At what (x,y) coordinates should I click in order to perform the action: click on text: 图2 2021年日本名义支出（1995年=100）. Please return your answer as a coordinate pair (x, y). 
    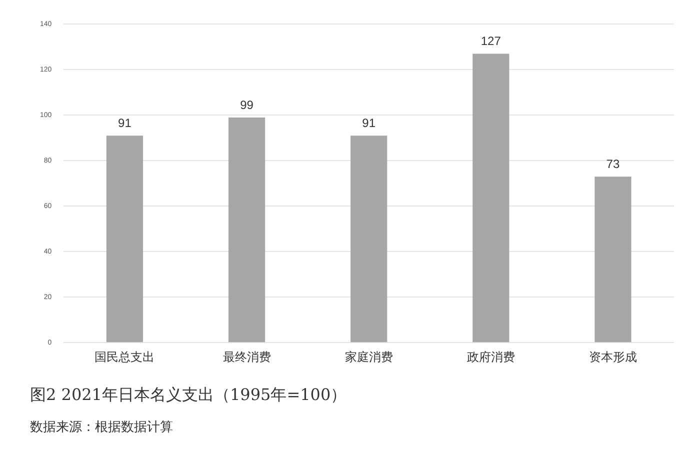
    Looking at the image, I should click on (189, 395).